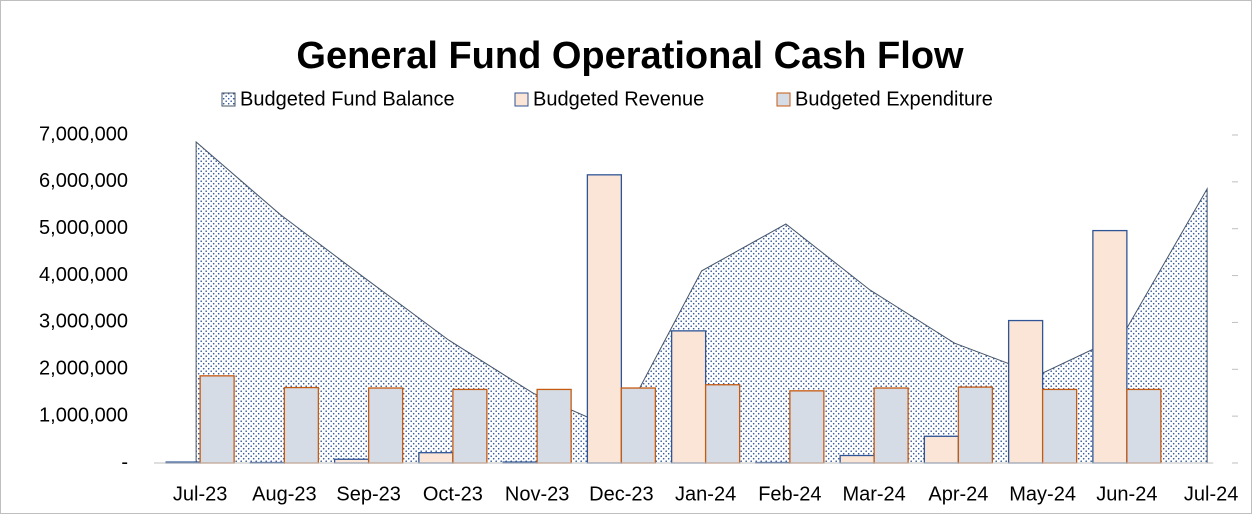 The height and width of the screenshot is (514, 1252). Describe the element at coordinates (284, 494) in the screenshot. I see `x-tick-label: Aug-23` at that location.